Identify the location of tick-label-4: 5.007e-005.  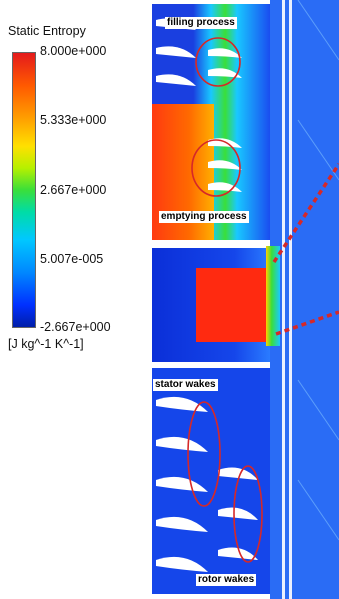
(72, 259).